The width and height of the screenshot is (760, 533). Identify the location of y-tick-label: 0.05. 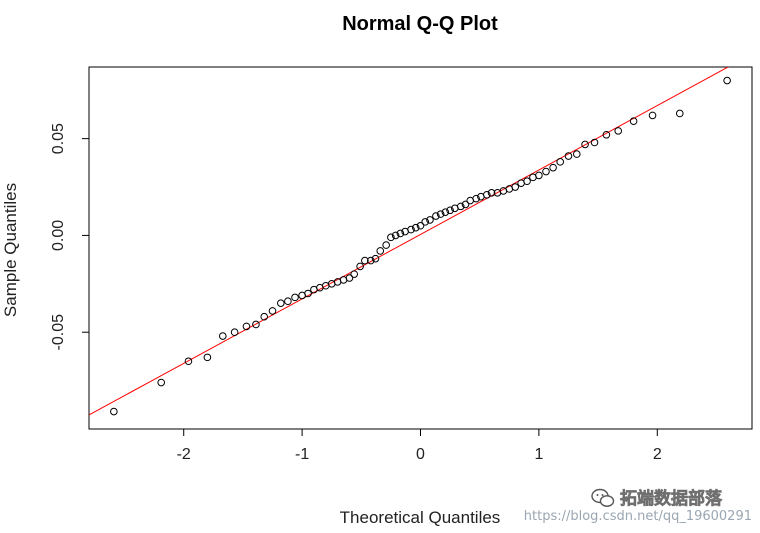
(58, 138).